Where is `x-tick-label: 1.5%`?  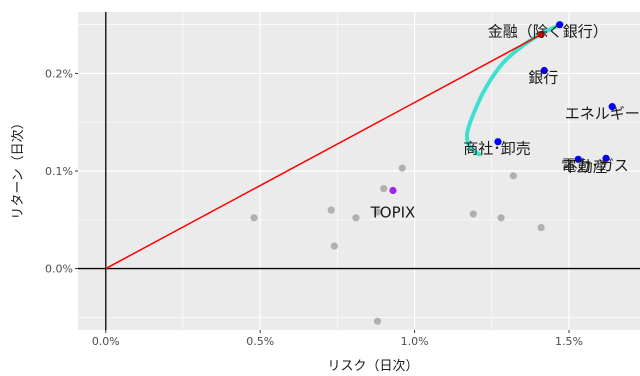 x-tick-label: 1.5% is located at coordinates (569, 341).